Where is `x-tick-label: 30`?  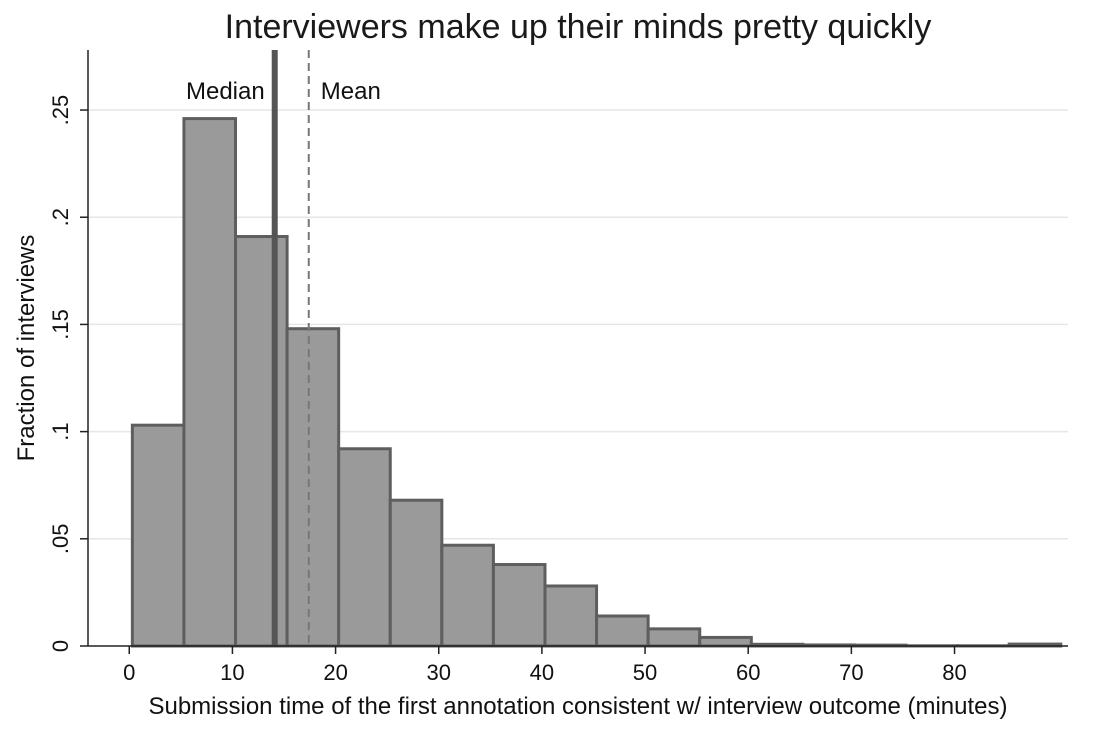 x-tick-label: 30 is located at coordinates (438, 672).